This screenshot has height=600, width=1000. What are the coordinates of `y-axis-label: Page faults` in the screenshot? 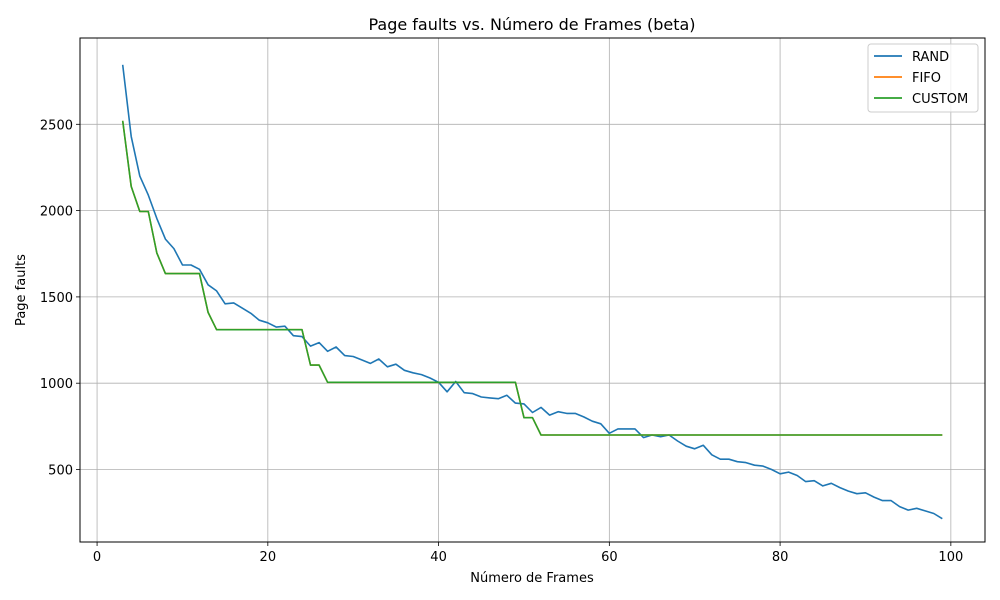 It's located at (21, 290).